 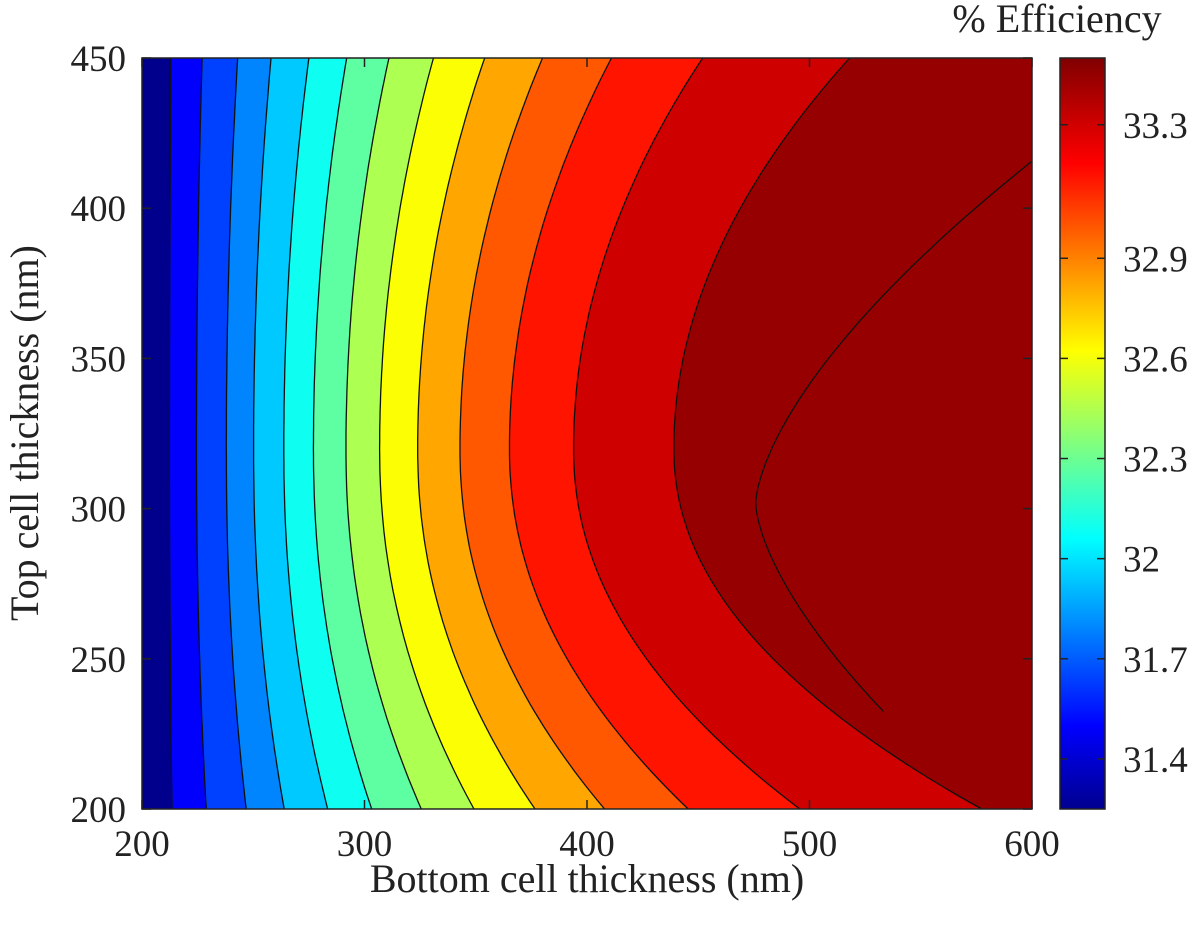 What do you see at coordinates (365, 844) in the screenshot?
I see `x-tick-label: 300` at bounding box center [365, 844].